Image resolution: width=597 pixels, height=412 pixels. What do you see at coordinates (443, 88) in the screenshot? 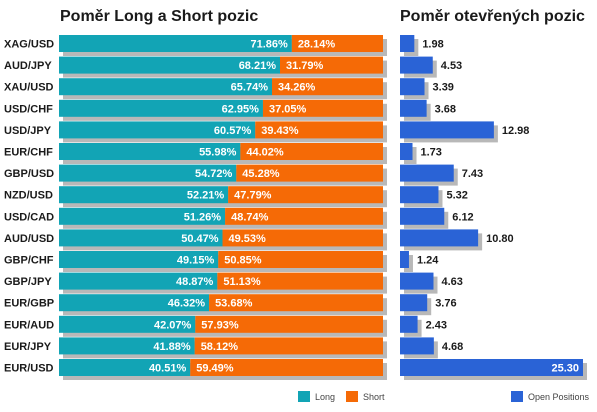
I see `label-open: 3.39` at bounding box center [443, 88].